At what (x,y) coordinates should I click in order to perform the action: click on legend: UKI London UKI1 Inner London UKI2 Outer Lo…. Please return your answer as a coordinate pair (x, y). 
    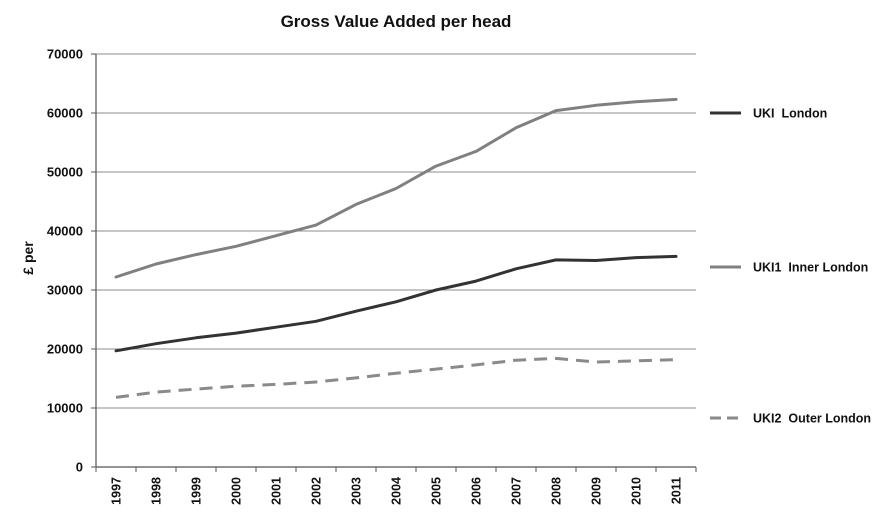
    Looking at the image, I should click on (790, 266).